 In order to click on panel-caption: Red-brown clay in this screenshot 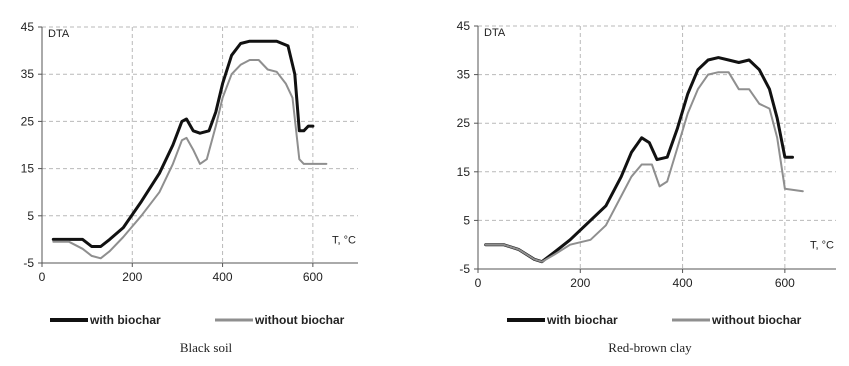, I will do `click(650, 347)`.